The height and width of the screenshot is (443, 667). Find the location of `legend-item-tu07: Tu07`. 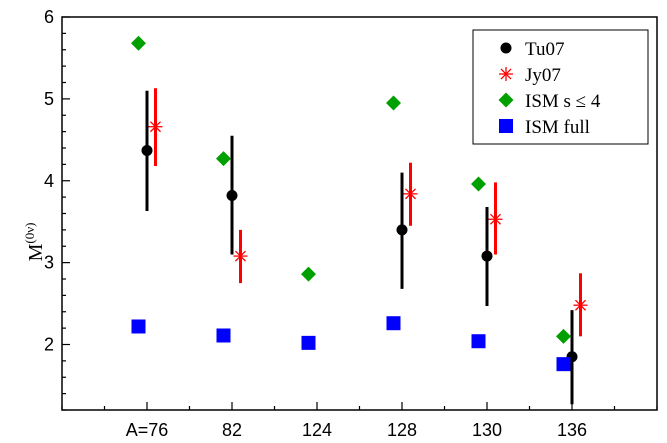

legend-item-tu07: Tu07 is located at coordinates (532, 49).